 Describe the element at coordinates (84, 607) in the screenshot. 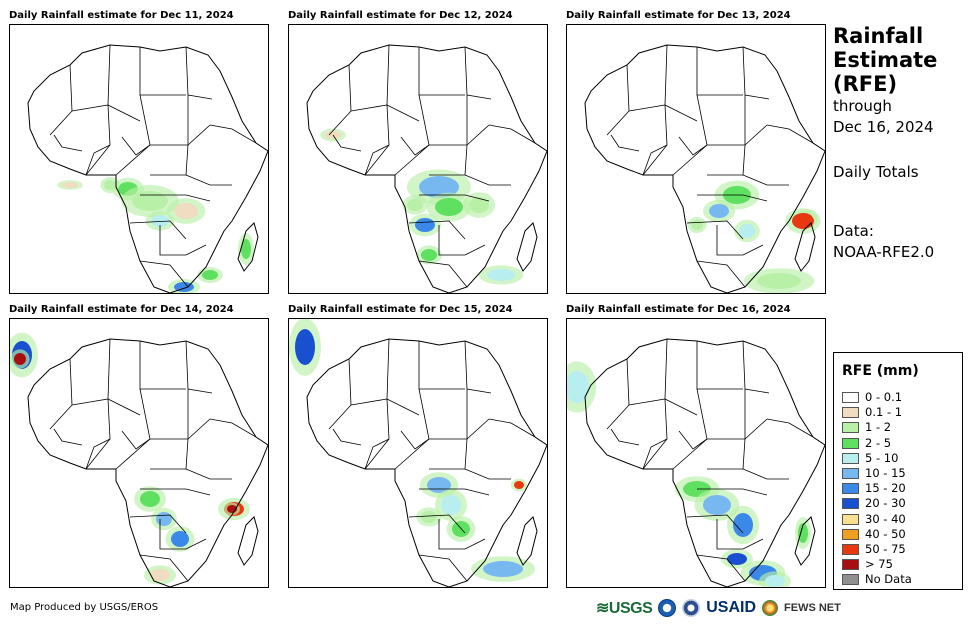

I see `credit-text: Map Produced by USGS/EROS` at that location.